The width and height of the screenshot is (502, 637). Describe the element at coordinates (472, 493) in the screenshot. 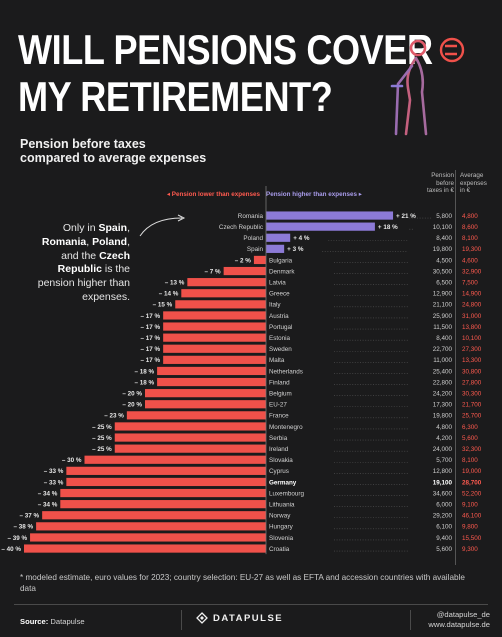

I see `expense-value-luxembourg: 52,200` at that location.